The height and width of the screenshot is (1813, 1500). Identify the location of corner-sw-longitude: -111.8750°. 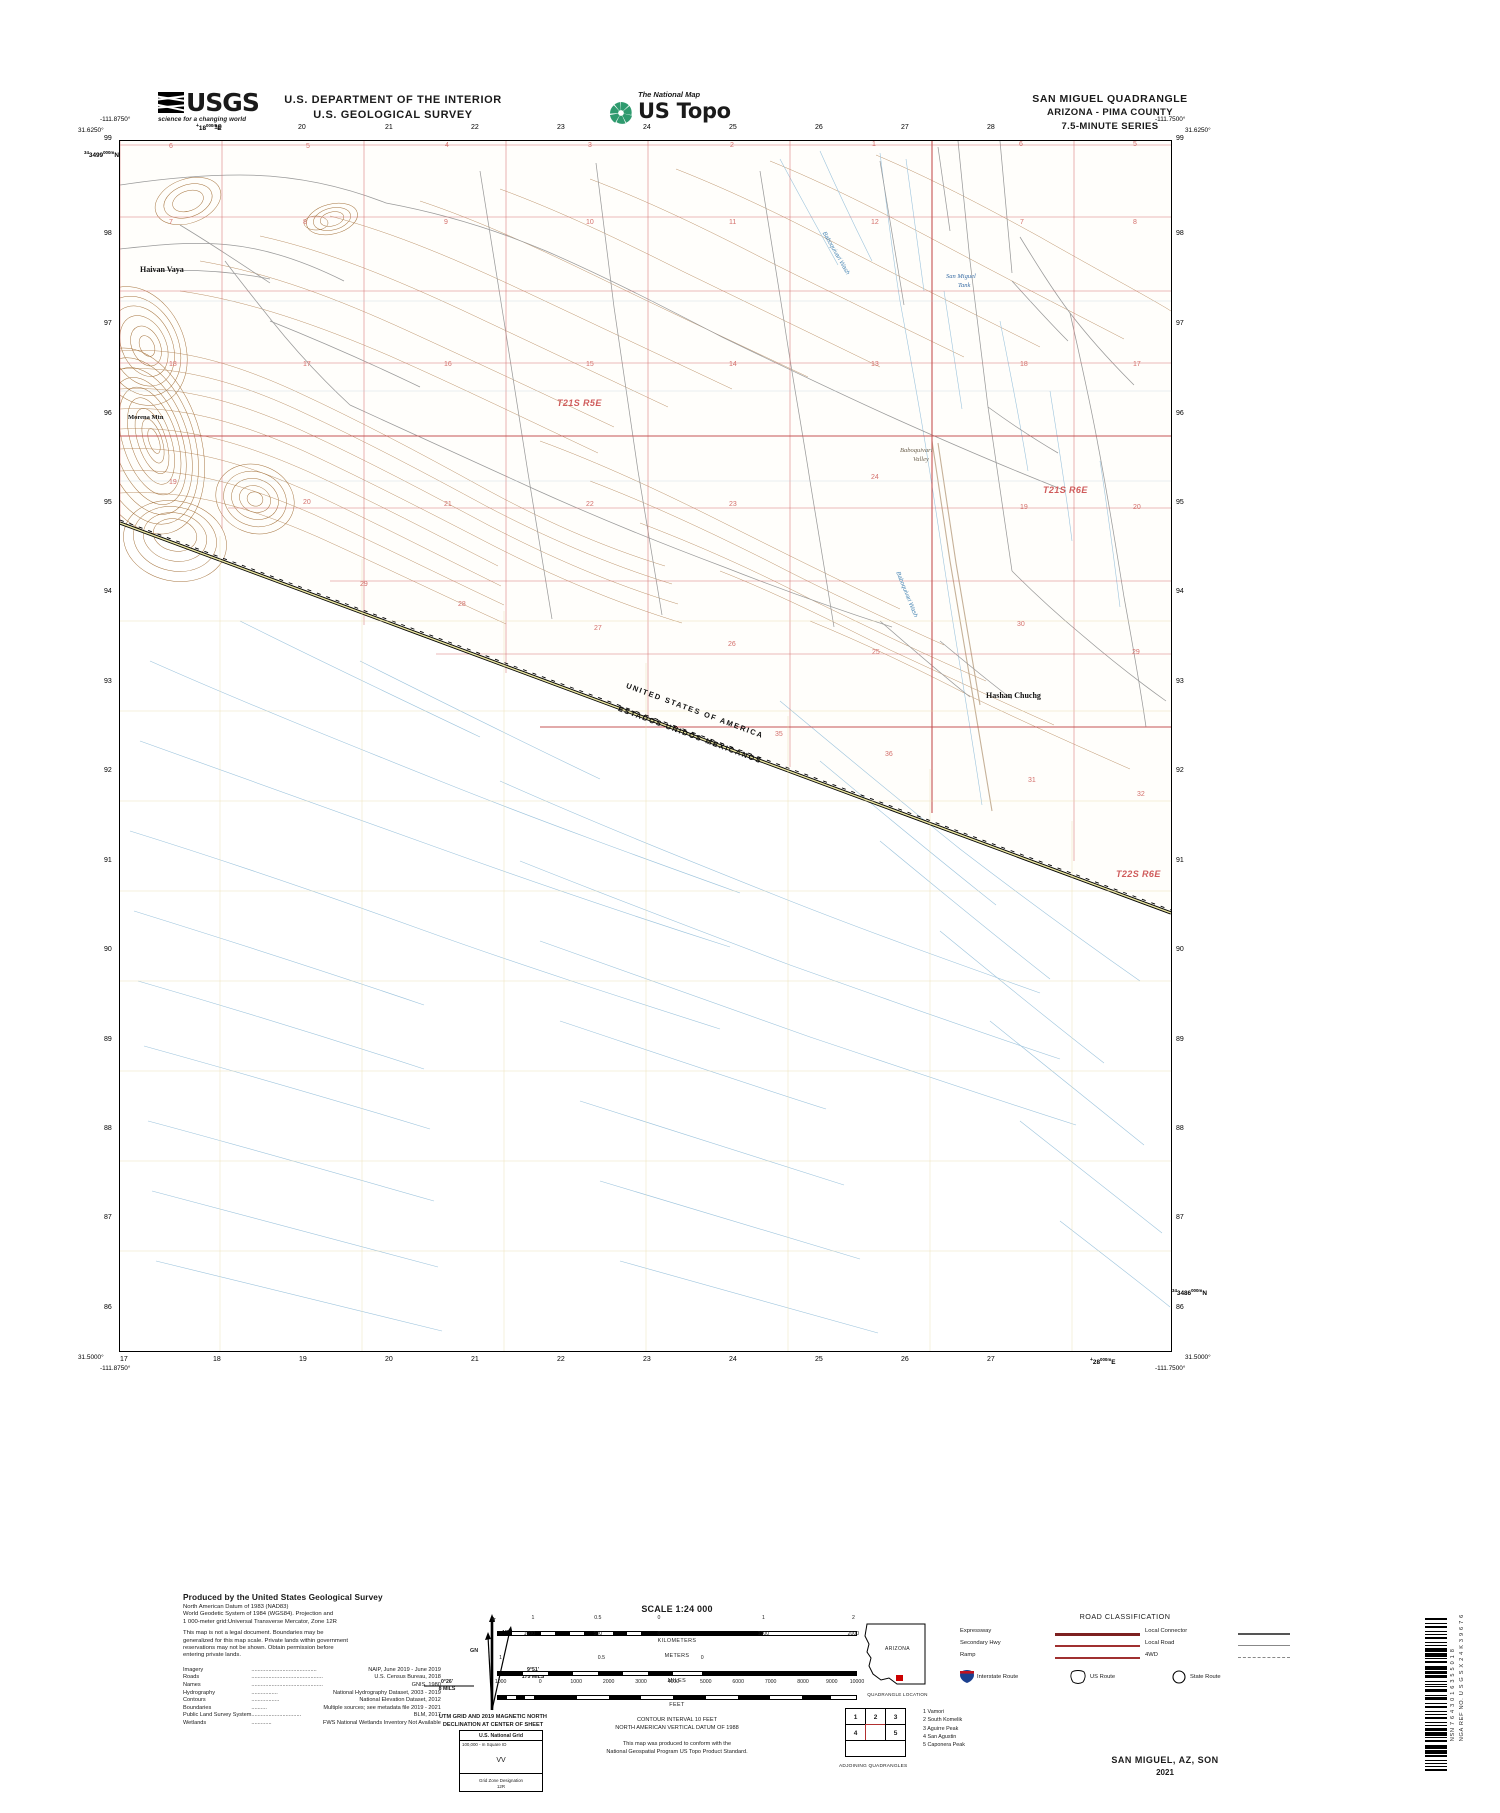
(115, 1368).